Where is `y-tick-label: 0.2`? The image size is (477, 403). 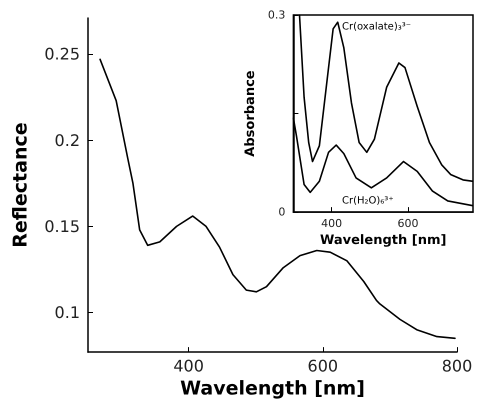 y-tick-label: 0.2 is located at coordinates (67, 140).